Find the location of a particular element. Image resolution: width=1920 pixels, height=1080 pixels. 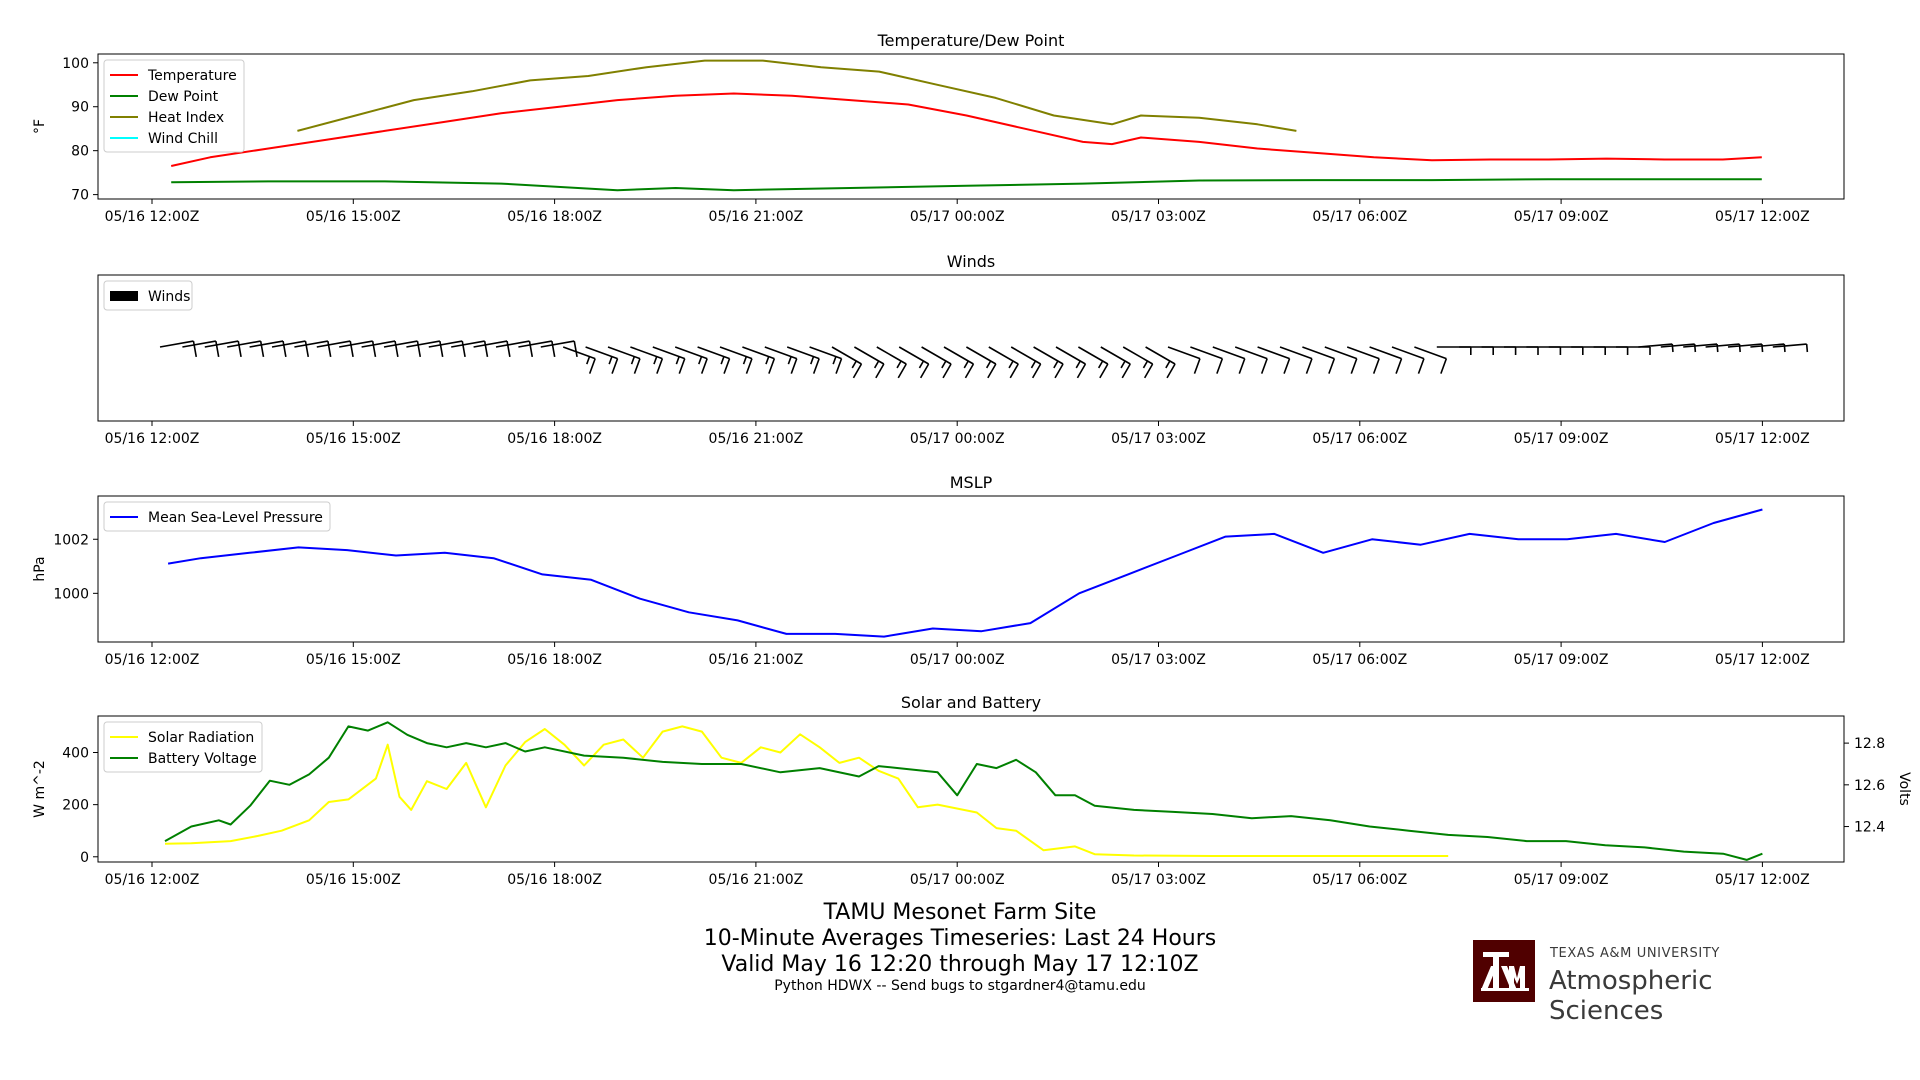

legend-label: Wind Chill is located at coordinates (183, 139).